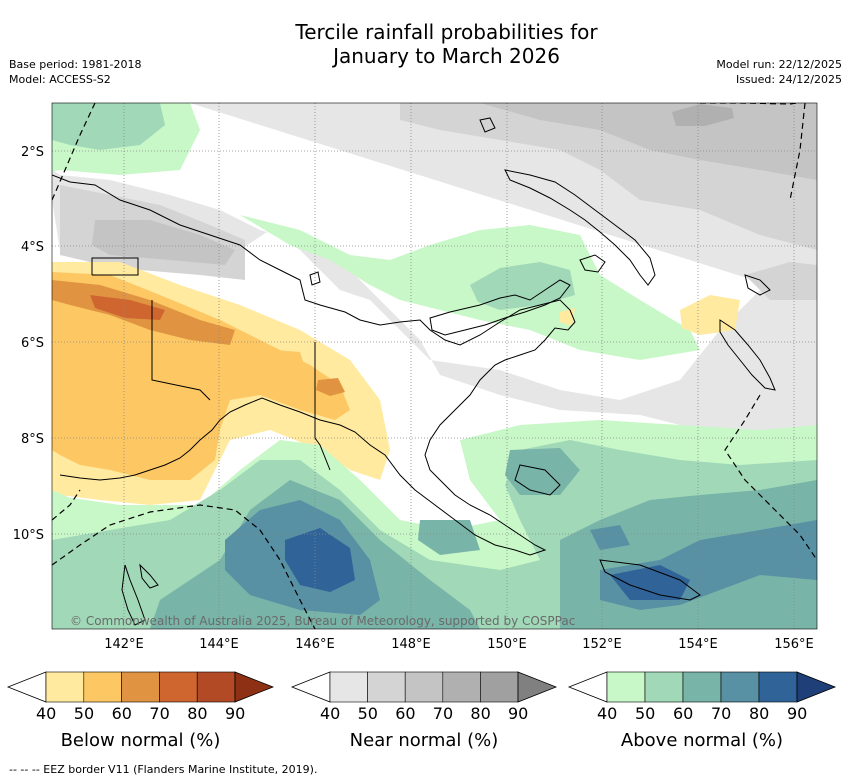 Image resolution: width=850 pixels, height=781 pixels. Describe the element at coordinates (75, 72) in the screenshot. I see `meta-left: Base period: 1981-2018 Model: ACCESS-S2` at that location.